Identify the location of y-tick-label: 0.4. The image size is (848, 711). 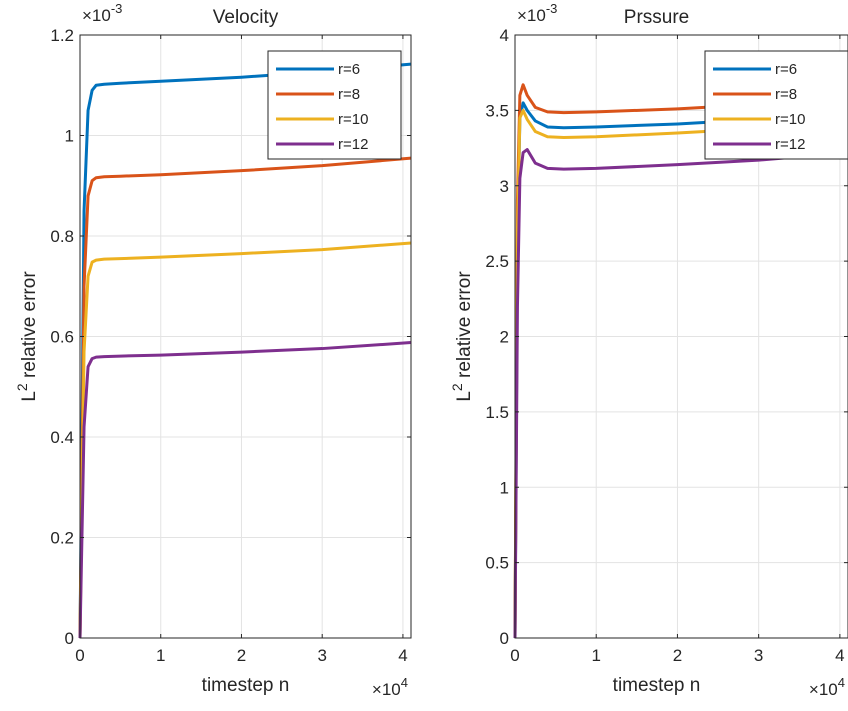
(62, 437).